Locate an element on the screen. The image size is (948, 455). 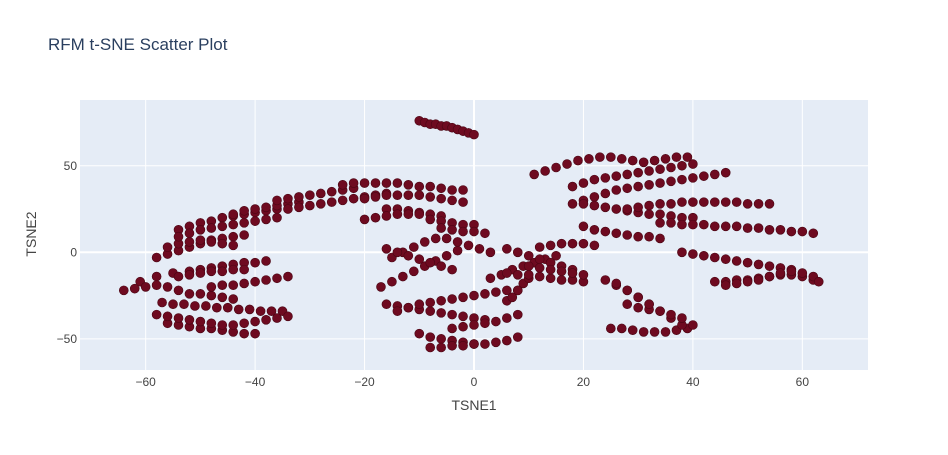
y-tick-labels: −50 0 50 is located at coordinates (67, 252).